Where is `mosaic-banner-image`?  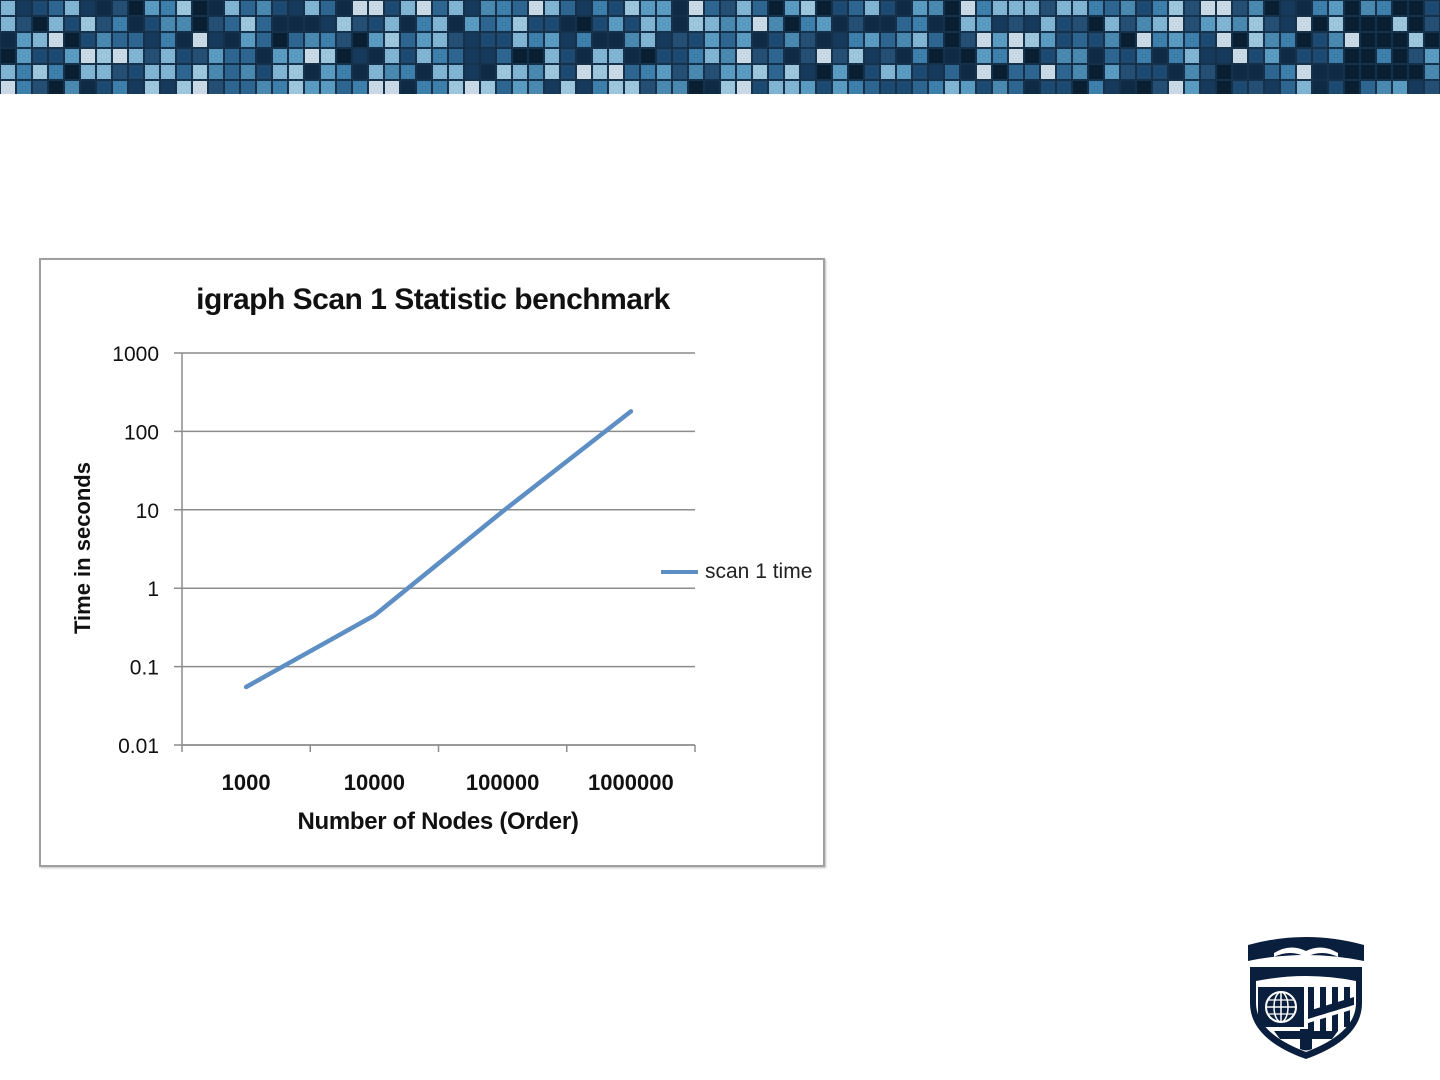
mosaic-banner-image is located at coordinates (720, 47).